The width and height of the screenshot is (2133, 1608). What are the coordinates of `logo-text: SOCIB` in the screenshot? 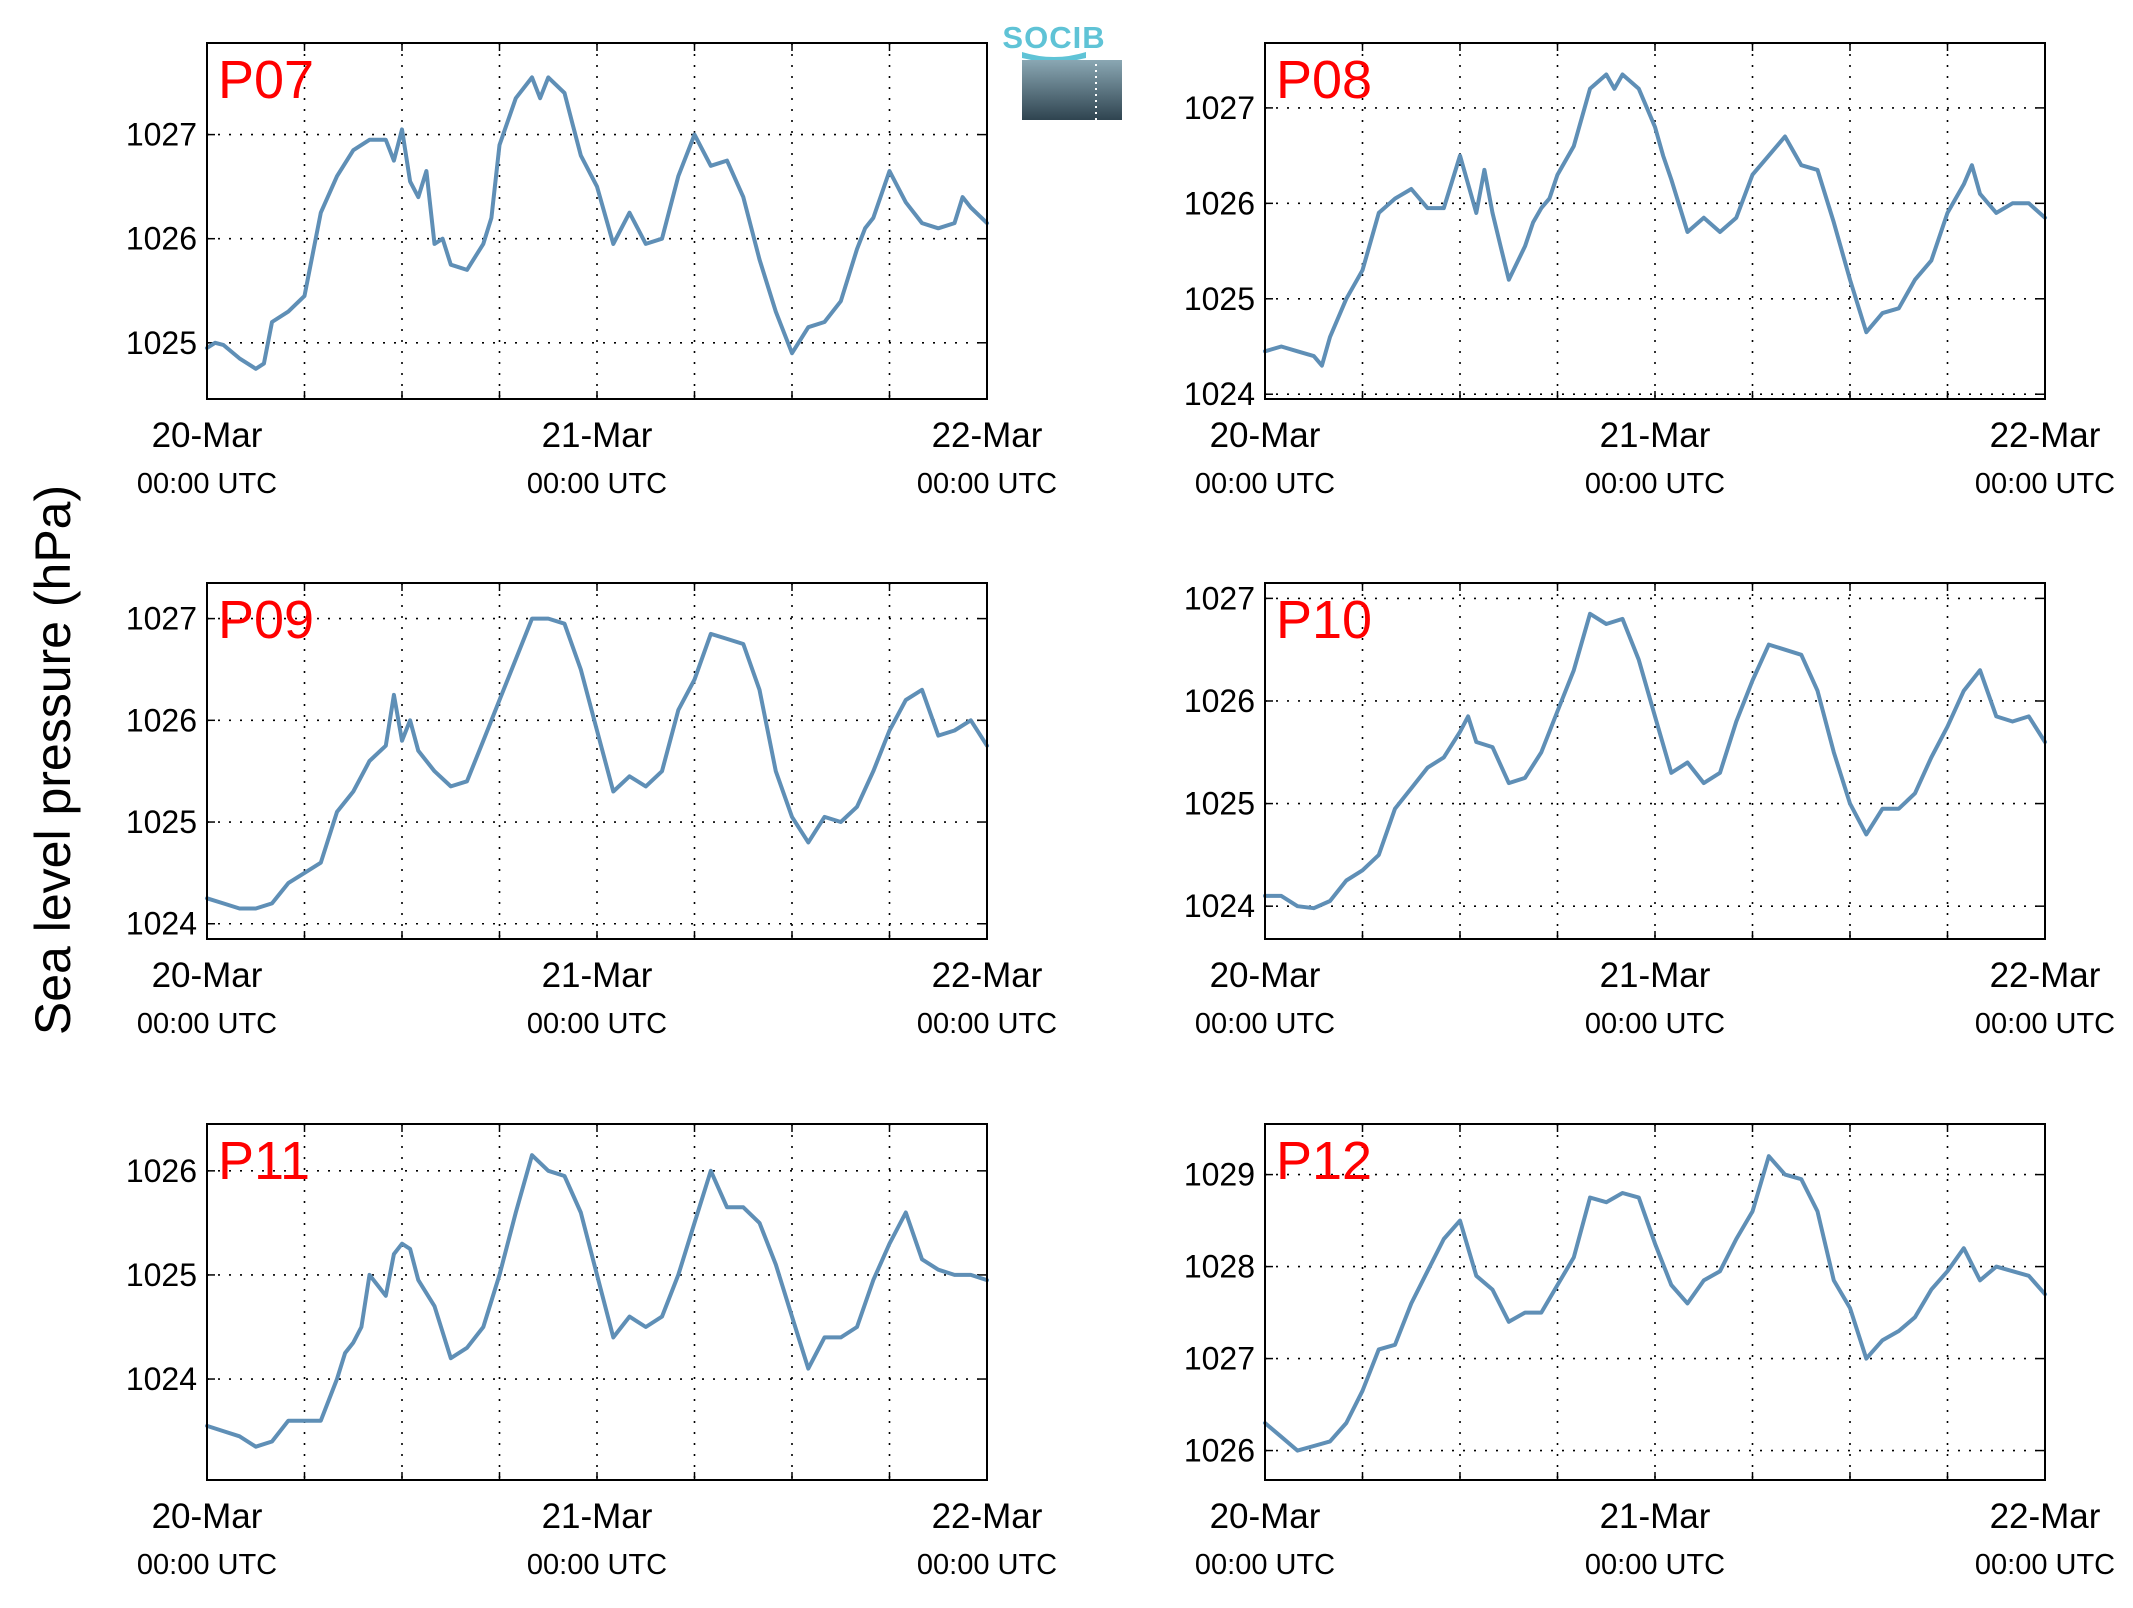 It's located at (1053, 37).